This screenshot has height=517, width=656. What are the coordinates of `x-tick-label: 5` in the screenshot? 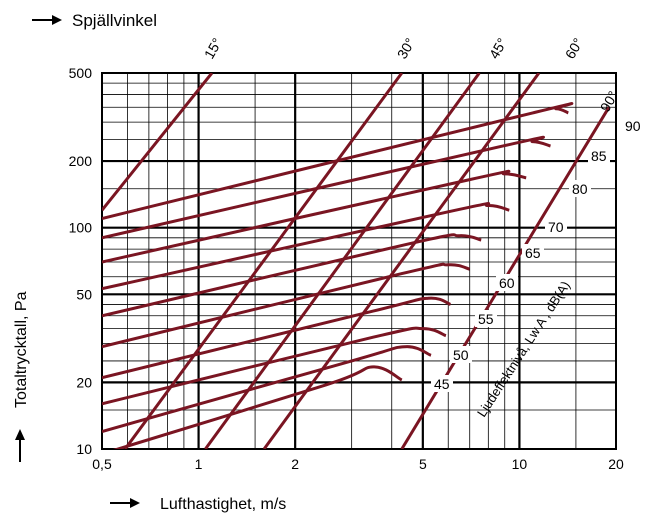 It's located at (423, 464).